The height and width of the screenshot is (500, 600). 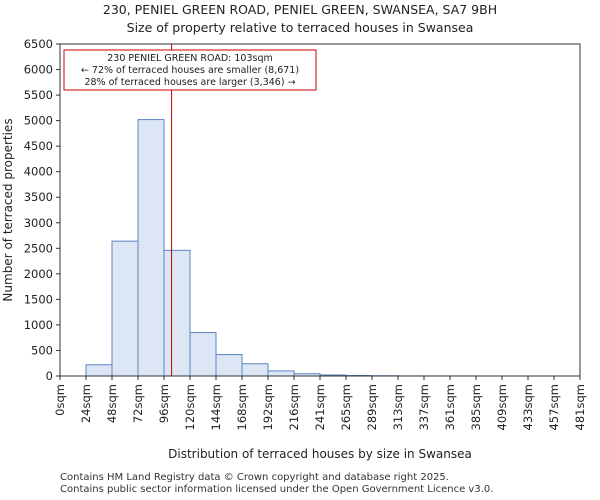 I want to click on x-tick-label: 216sqm, so click(x=294, y=407).